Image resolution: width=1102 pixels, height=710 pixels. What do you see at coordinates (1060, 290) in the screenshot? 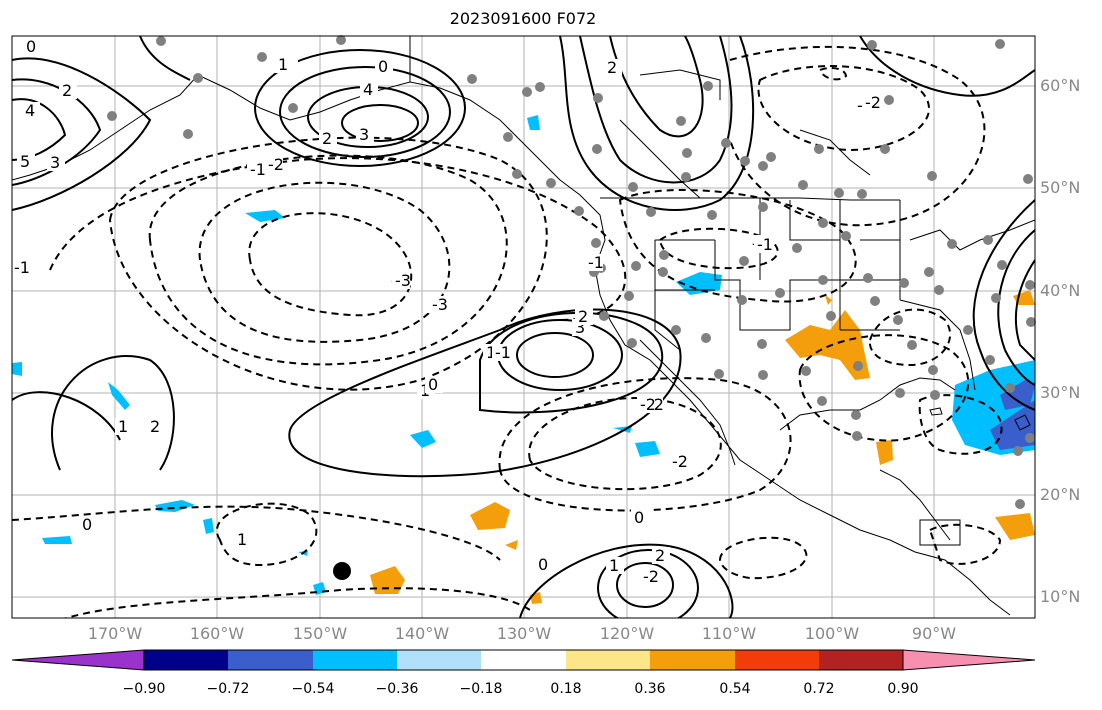
I see `lat-label: 40°N` at bounding box center [1060, 290].